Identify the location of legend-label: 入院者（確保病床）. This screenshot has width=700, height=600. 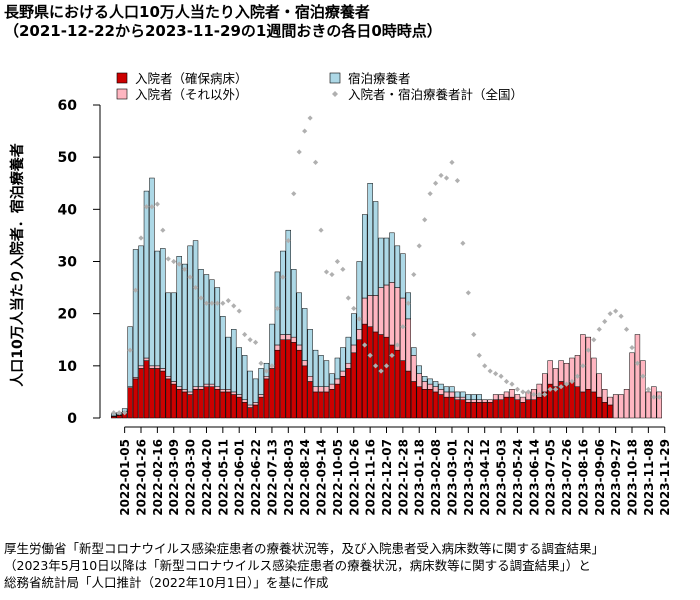
(191, 78).